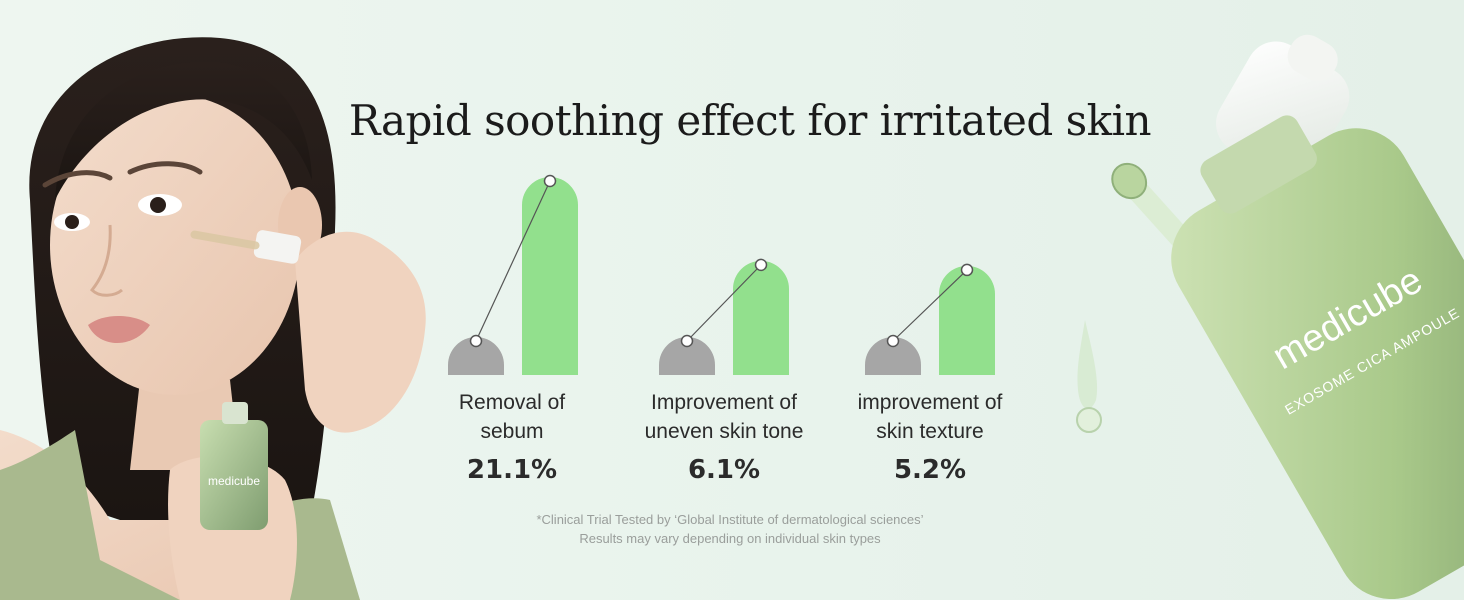  Describe the element at coordinates (234, 481) in the screenshot. I see `small-bottle-brand: medicube` at that location.